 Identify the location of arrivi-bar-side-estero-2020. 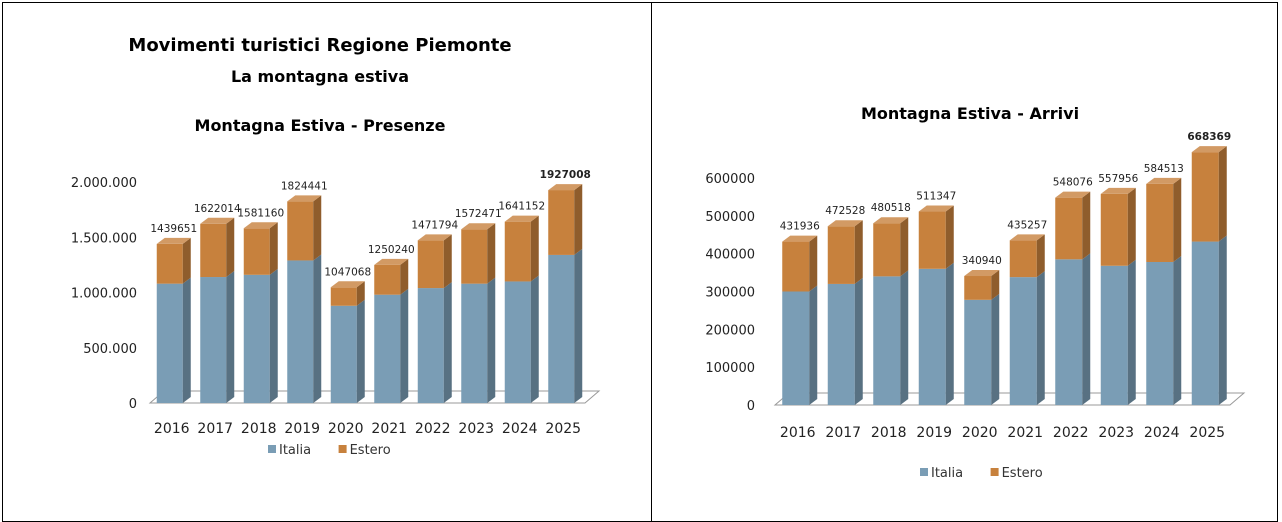
(995, 285).